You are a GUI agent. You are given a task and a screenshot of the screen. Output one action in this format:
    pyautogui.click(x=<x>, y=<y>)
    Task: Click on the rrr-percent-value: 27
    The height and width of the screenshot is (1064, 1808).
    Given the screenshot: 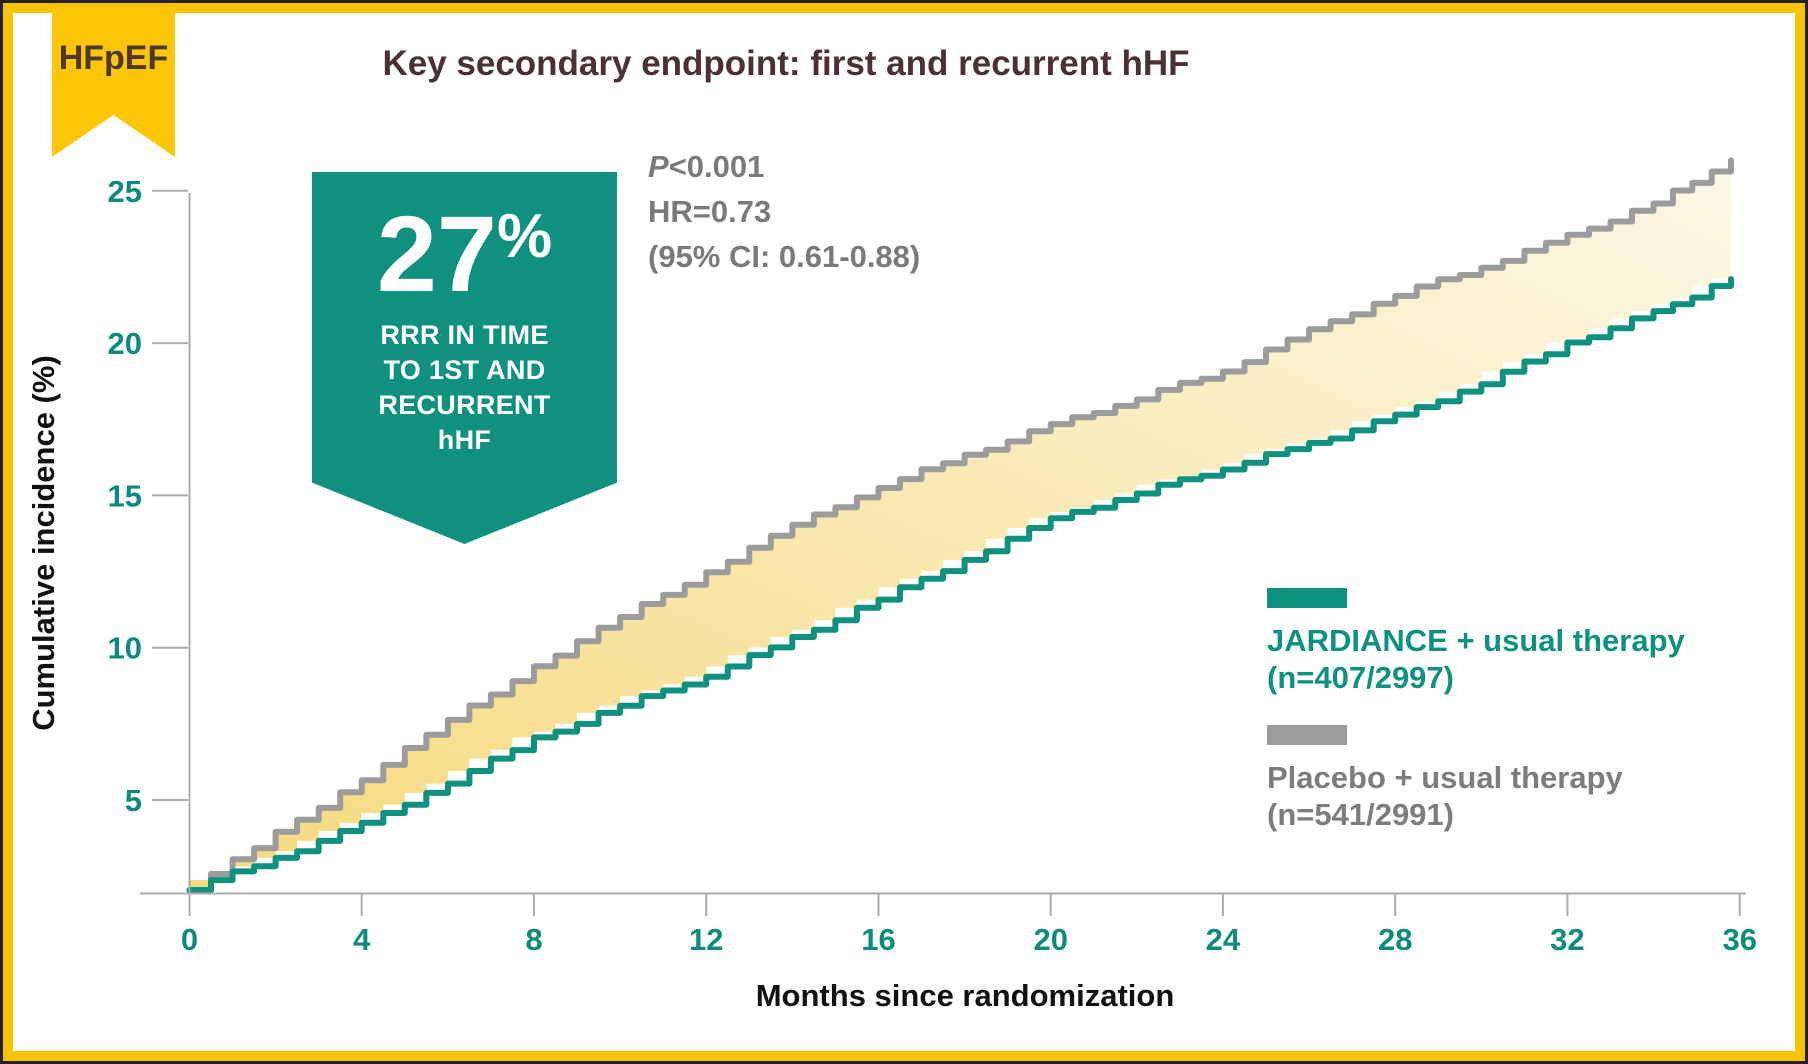 What is the action you would take?
    pyautogui.click(x=436, y=253)
    